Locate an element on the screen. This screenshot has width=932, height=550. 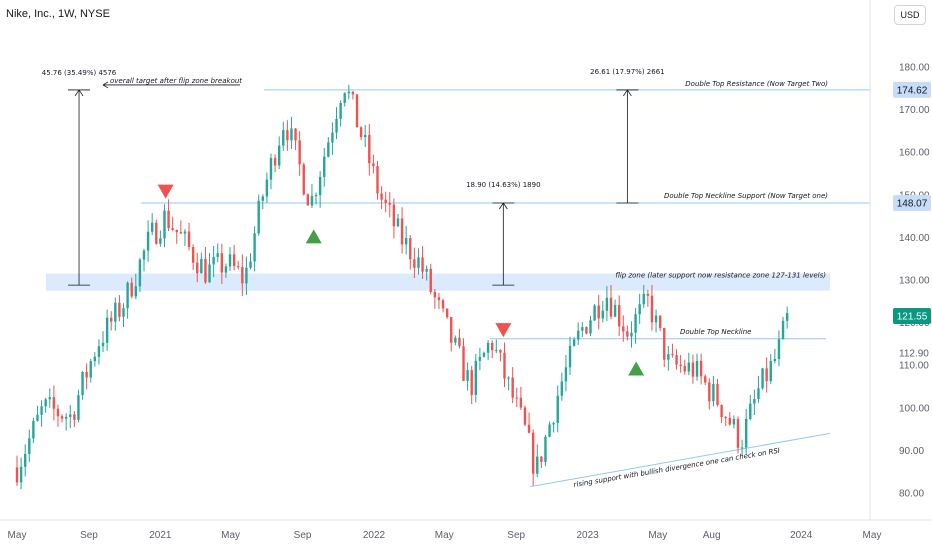
price-tag-label: 121.55 is located at coordinates (912, 316).